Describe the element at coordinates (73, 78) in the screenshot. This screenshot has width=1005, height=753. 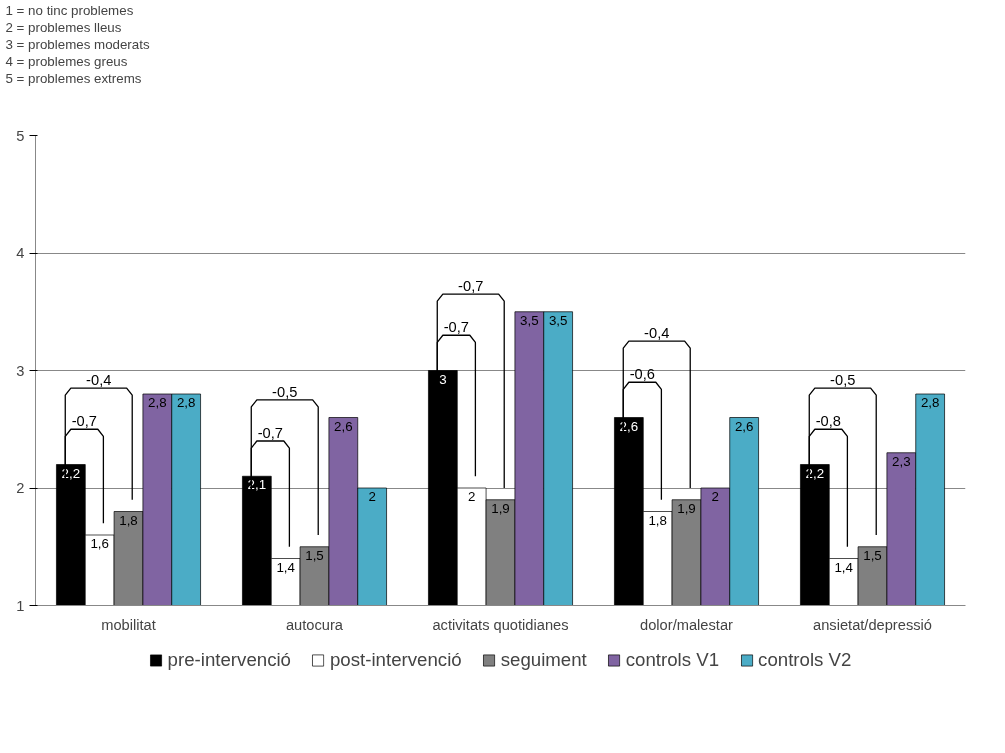
I see `text: 5 = problemes extrems` at that location.